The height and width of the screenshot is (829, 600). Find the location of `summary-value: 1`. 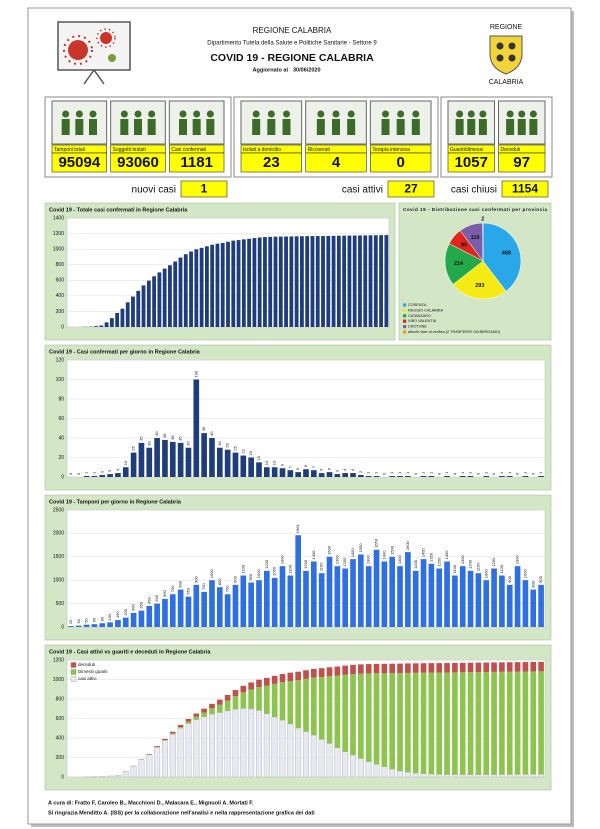

summary-value: 1 is located at coordinates (204, 189).